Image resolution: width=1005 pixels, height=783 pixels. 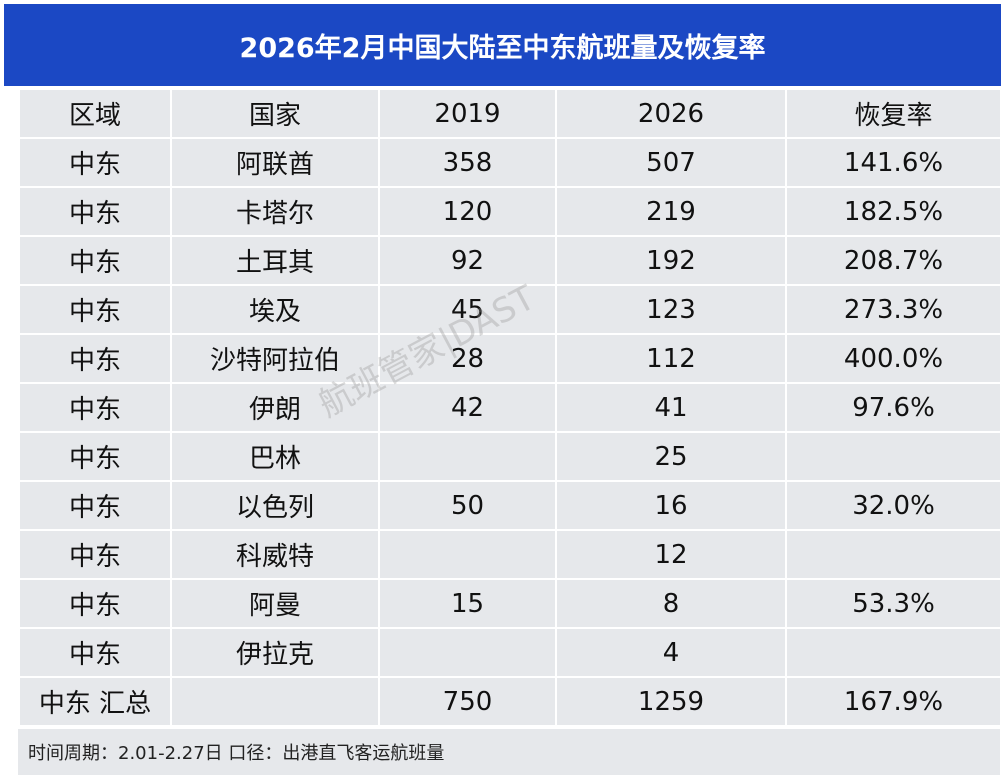 I want to click on row: 中东 伊朗 42 41 97.6%, so click(x=510, y=407).